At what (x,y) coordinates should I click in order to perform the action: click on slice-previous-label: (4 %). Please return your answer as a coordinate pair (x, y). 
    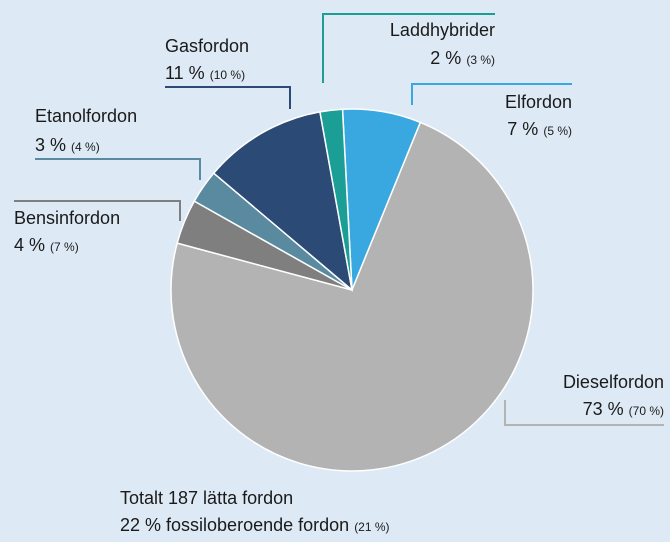
    Looking at the image, I should click on (85, 147).